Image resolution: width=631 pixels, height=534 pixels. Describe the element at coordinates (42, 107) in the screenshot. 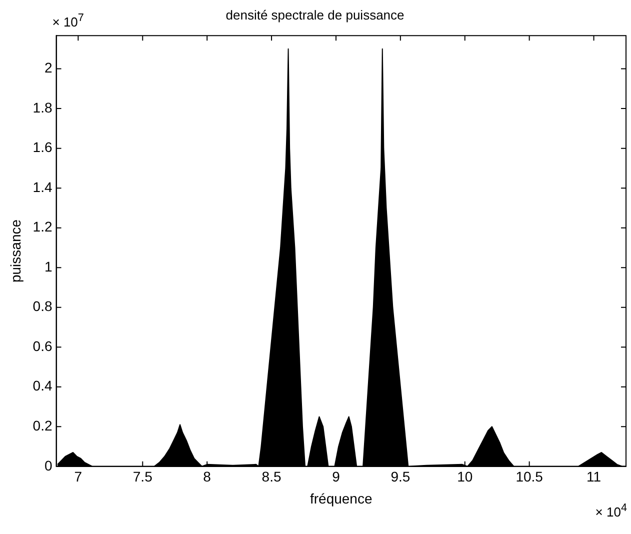

I see `y-tick-label: 1.8` at that location.